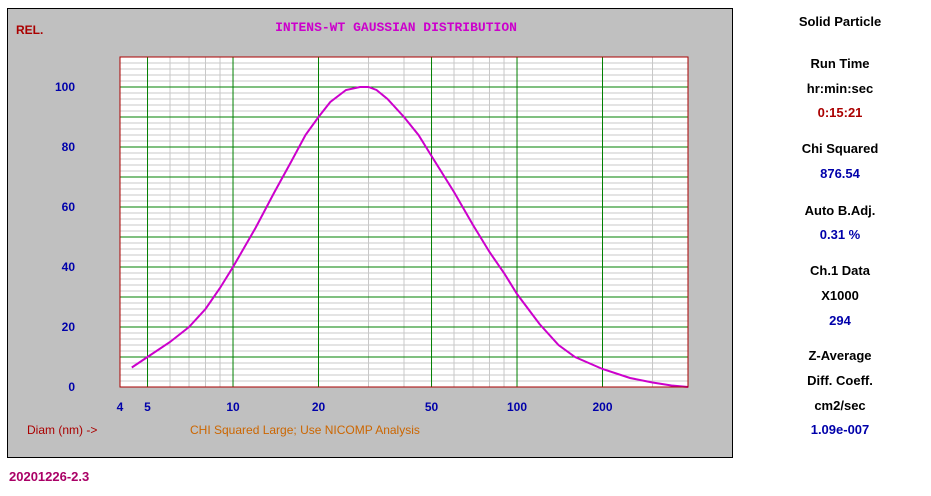 This screenshot has width=931, height=496. I want to click on run-time-label: Run Time, so click(840, 63).